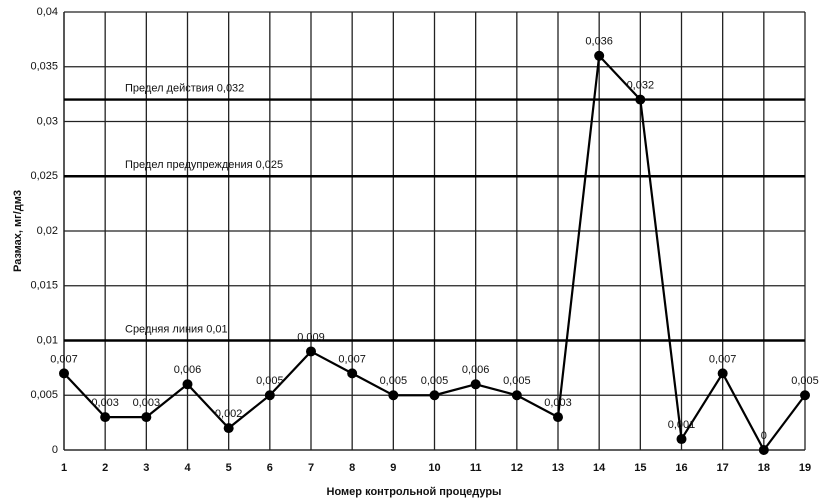 This screenshot has height=504, width=828. Describe the element at coordinates (187, 468) in the screenshot. I see `x-tick-label: 4` at that location.